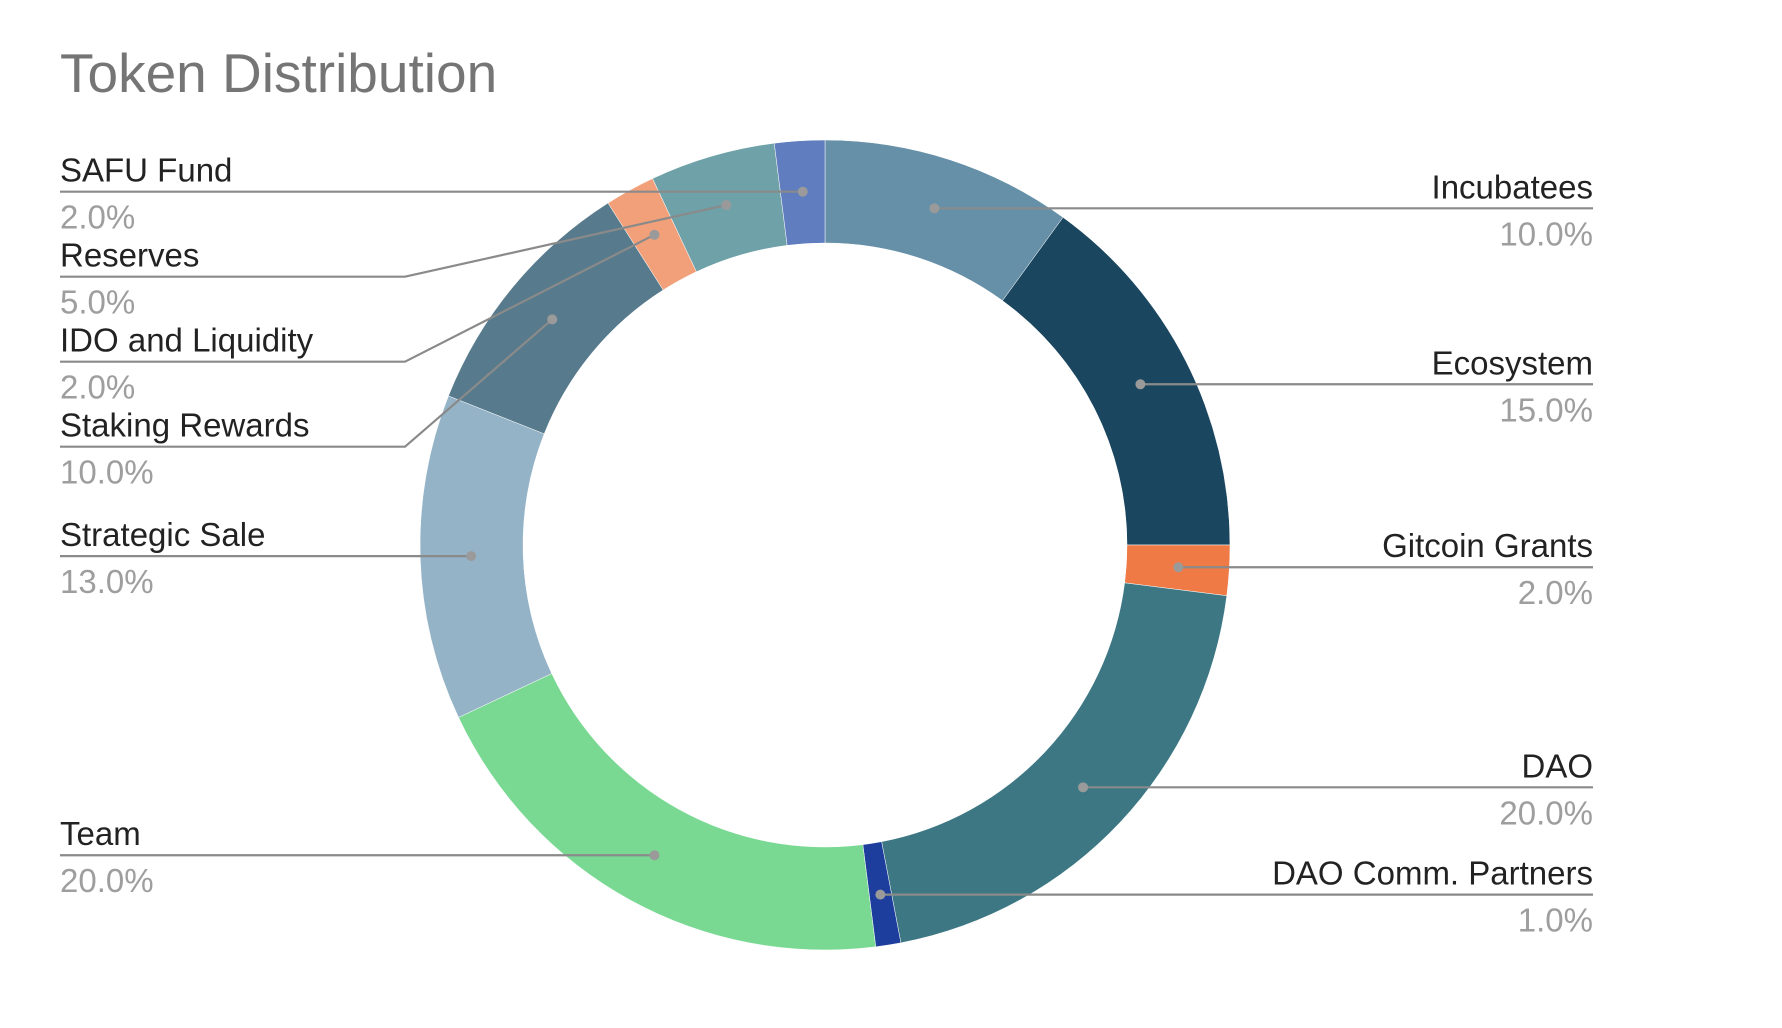 The width and height of the screenshot is (1782, 1028). Describe the element at coordinates (1116, 381) in the screenshot. I see `slice-ecosystem` at that location.